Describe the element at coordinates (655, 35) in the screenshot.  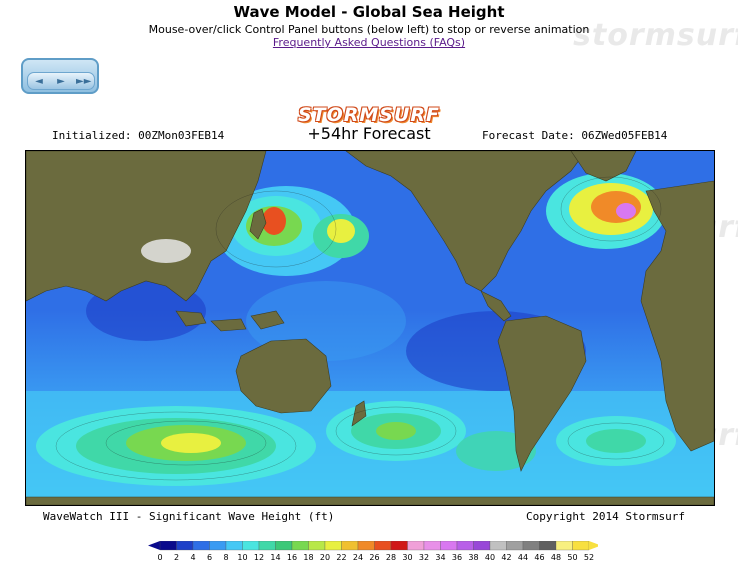
I see `watermark: stormsurf` at that location.